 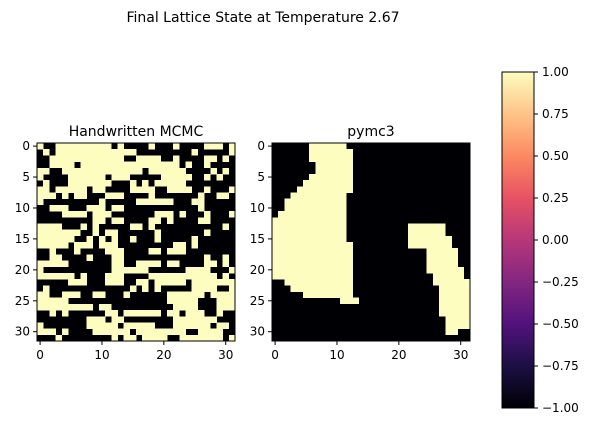 I want to click on x-tick-label: 0, so click(x=275, y=355).